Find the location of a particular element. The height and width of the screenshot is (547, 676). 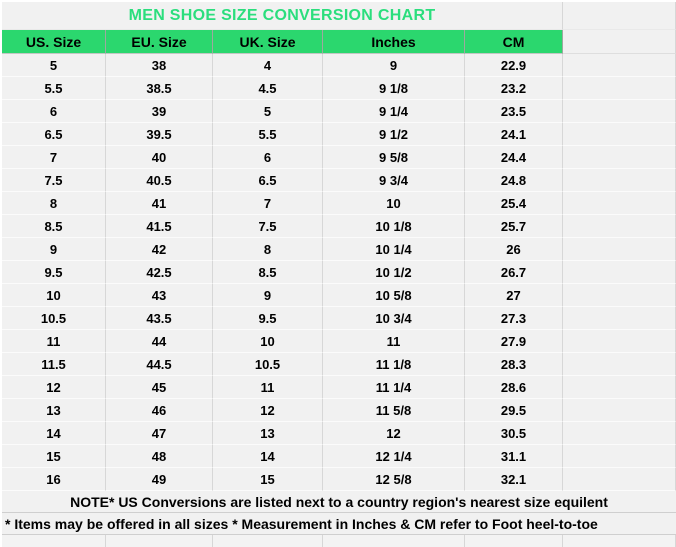

cell-eu-size: 39 is located at coordinates (159, 111).